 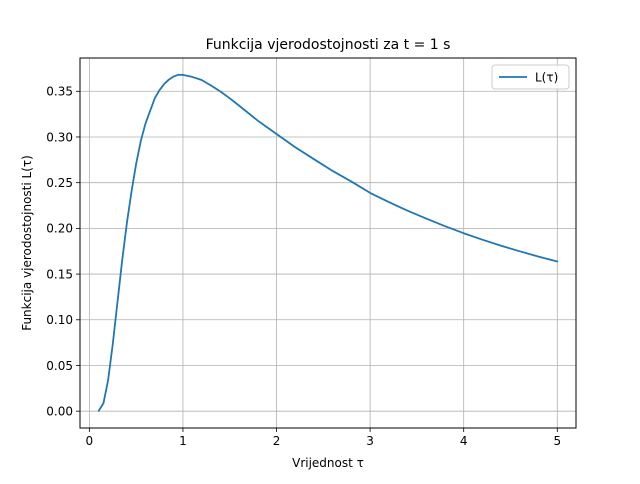 I want to click on y-tick-label: 0.05, so click(x=59, y=366).